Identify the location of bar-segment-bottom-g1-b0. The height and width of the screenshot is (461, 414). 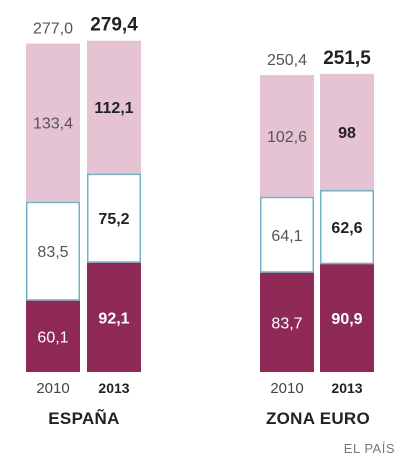
(287, 322).